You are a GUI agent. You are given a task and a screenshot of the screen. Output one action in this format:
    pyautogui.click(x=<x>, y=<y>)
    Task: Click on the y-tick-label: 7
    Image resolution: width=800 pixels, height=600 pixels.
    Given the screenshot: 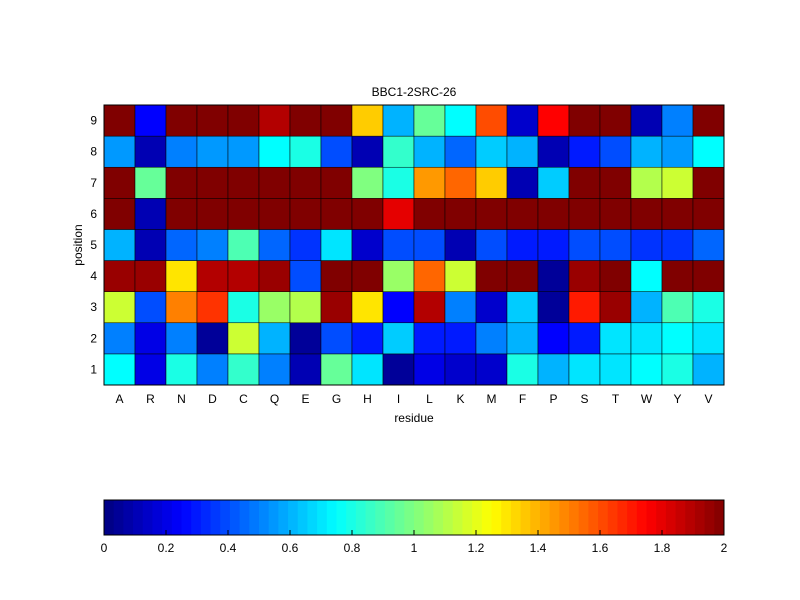 What is the action you would take?
    pyautogui.click(x=93, y=183)
    